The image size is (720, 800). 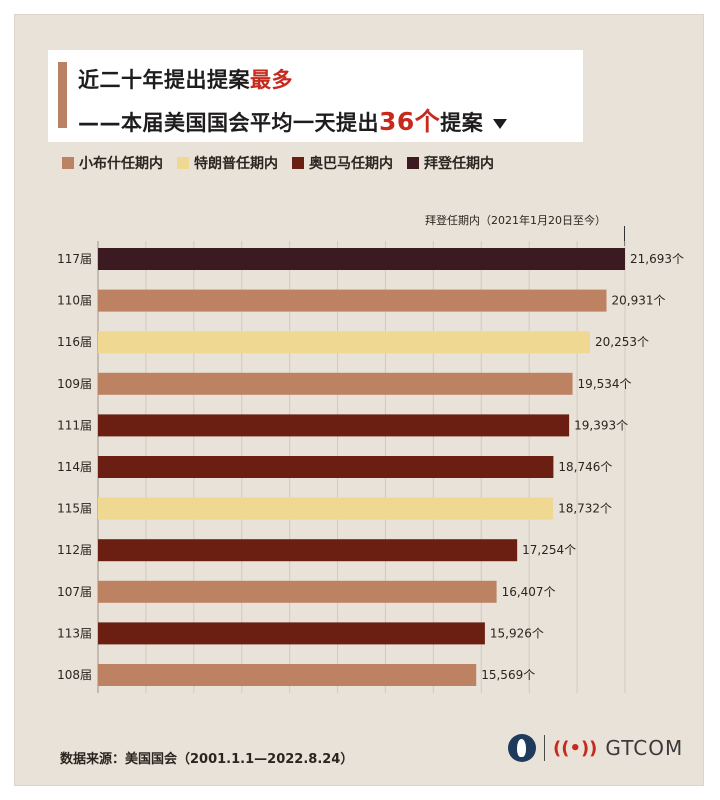 I want to click on signal-wave-icon: ((•)), so click(x=575, y=748).